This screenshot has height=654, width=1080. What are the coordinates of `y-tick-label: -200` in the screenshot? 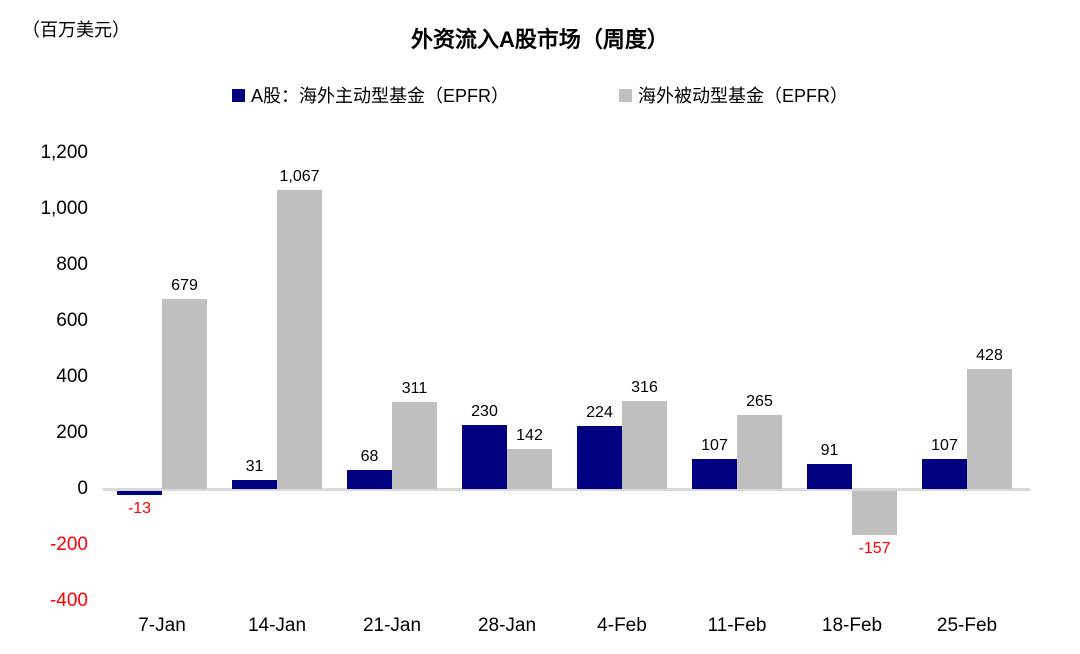 It's located at (68, 544).